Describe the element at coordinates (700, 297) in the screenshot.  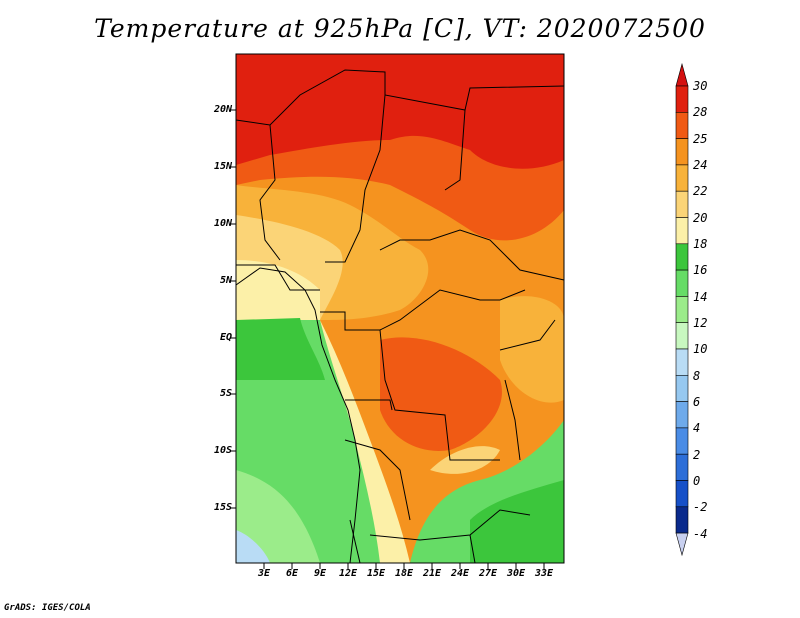
I see `colorbar-label: 14` at that location.